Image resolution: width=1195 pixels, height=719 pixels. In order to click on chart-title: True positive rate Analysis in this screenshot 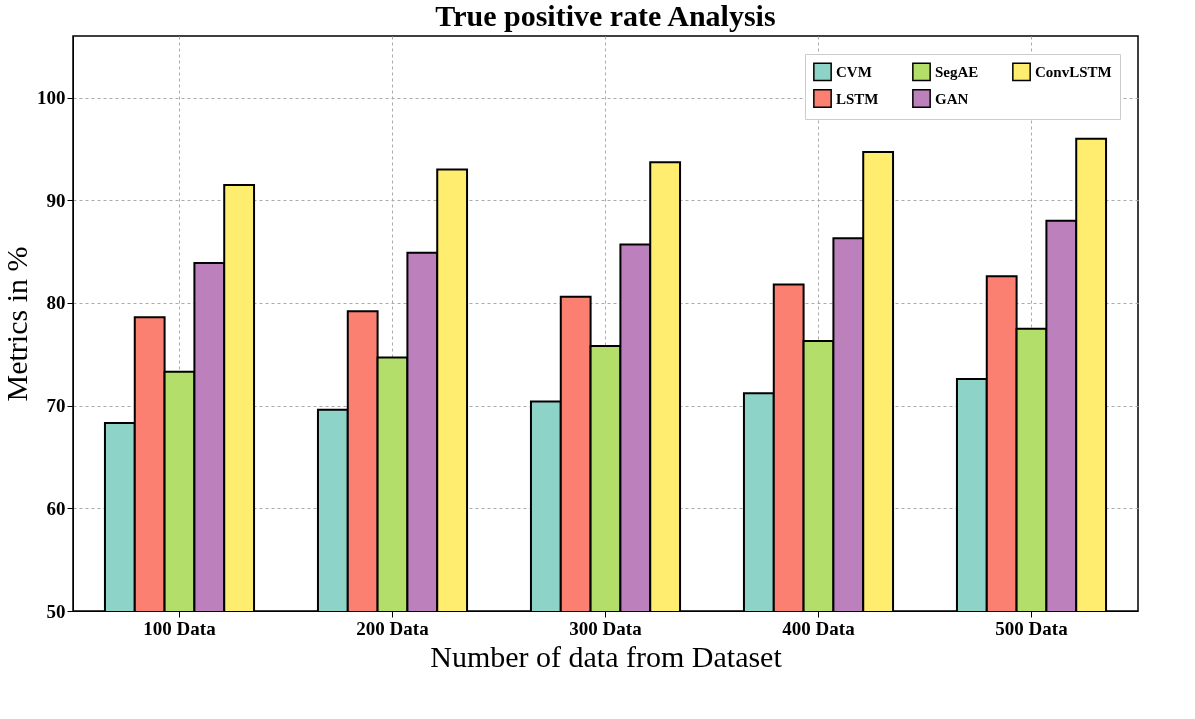, I will do `click(605, 16)`.